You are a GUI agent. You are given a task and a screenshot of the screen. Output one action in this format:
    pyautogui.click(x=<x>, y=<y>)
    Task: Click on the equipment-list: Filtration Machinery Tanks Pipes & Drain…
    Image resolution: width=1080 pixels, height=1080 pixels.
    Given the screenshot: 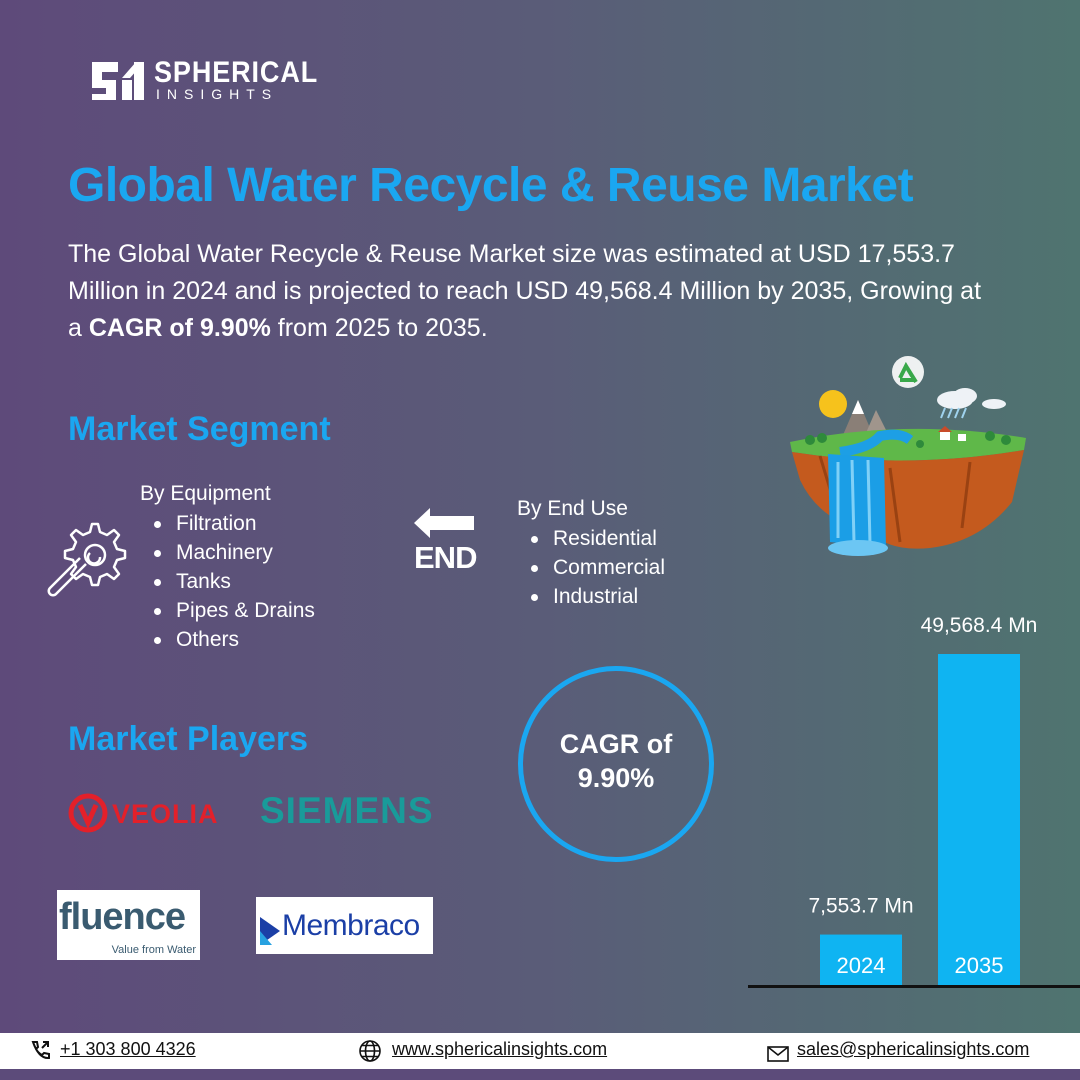 What is the action you would take?
    pyautogui.click(x=233, y=581)
    